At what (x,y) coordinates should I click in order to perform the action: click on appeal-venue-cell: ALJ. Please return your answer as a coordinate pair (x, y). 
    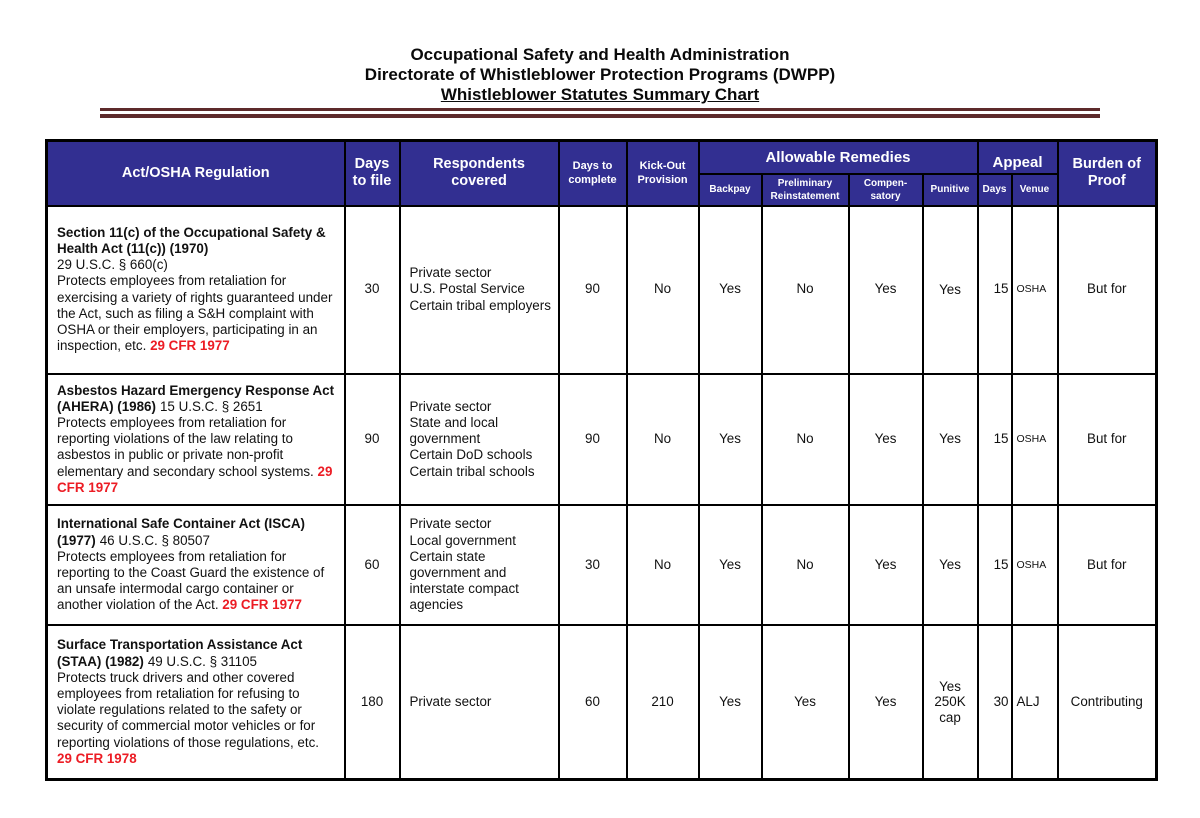
    Looking at the image, I should click on (1034, 702).